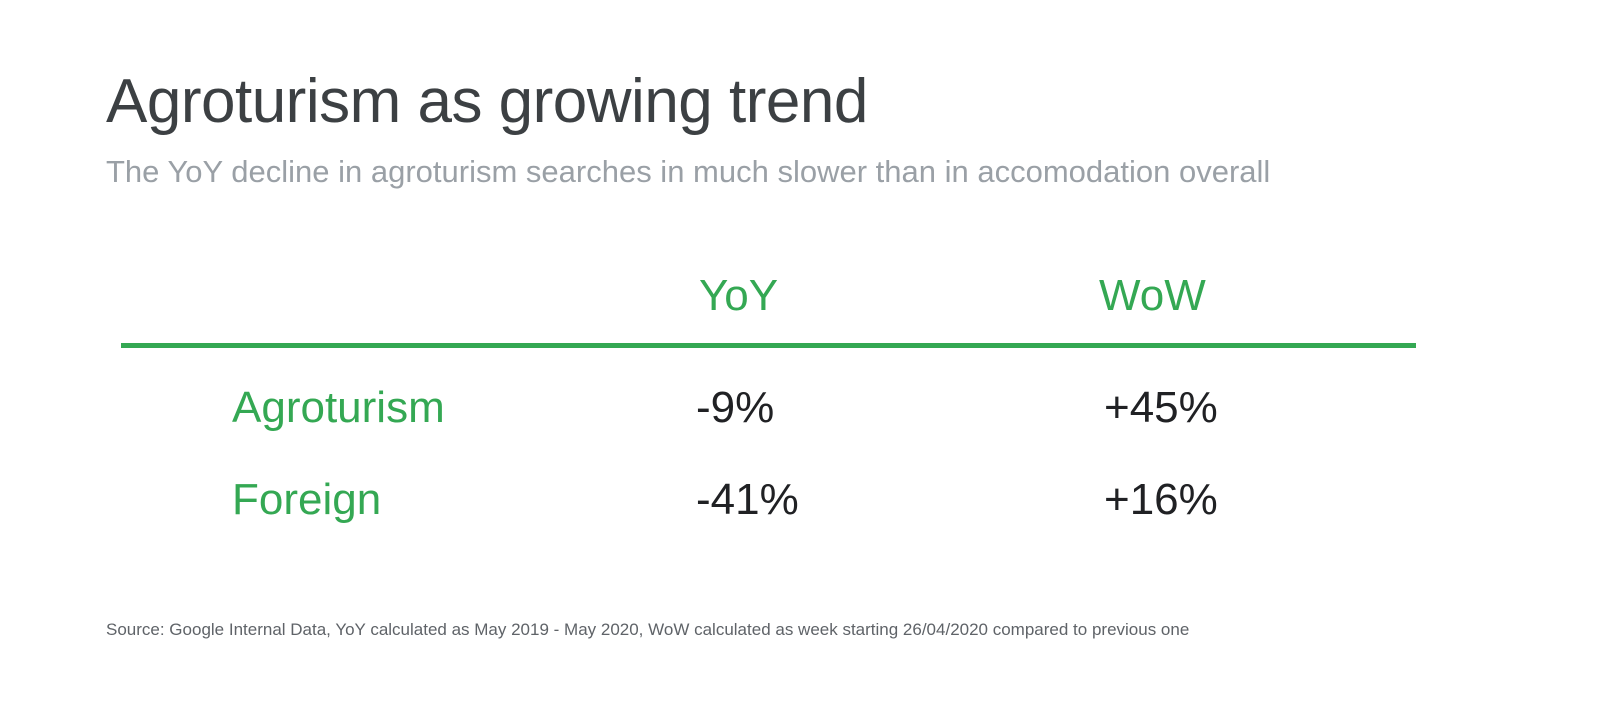  I want to click on cell-agroturism-wow: +45%, so click(1161, 407).